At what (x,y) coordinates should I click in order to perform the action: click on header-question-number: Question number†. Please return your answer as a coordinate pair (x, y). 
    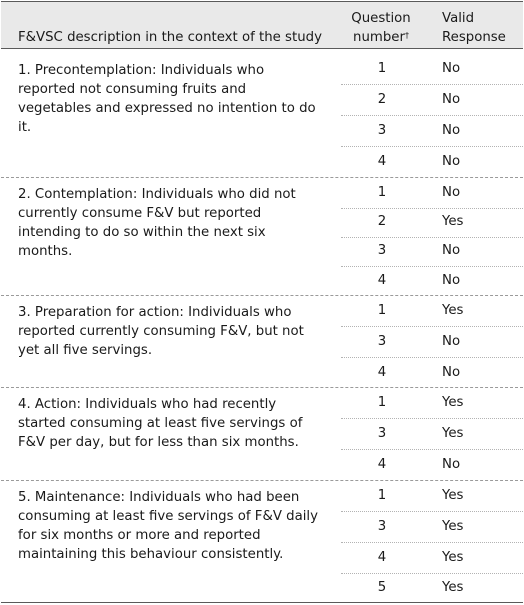
    Looking at the image, I should click on (381, 28).